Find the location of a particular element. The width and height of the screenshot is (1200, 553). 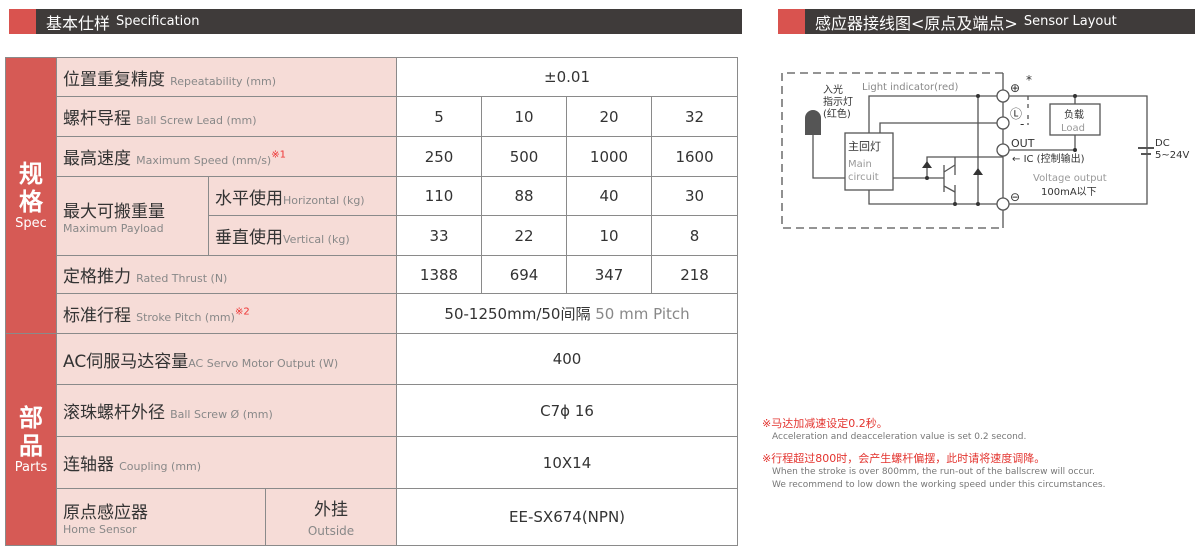

sensor-boundary is located at coordinates (892, 150).